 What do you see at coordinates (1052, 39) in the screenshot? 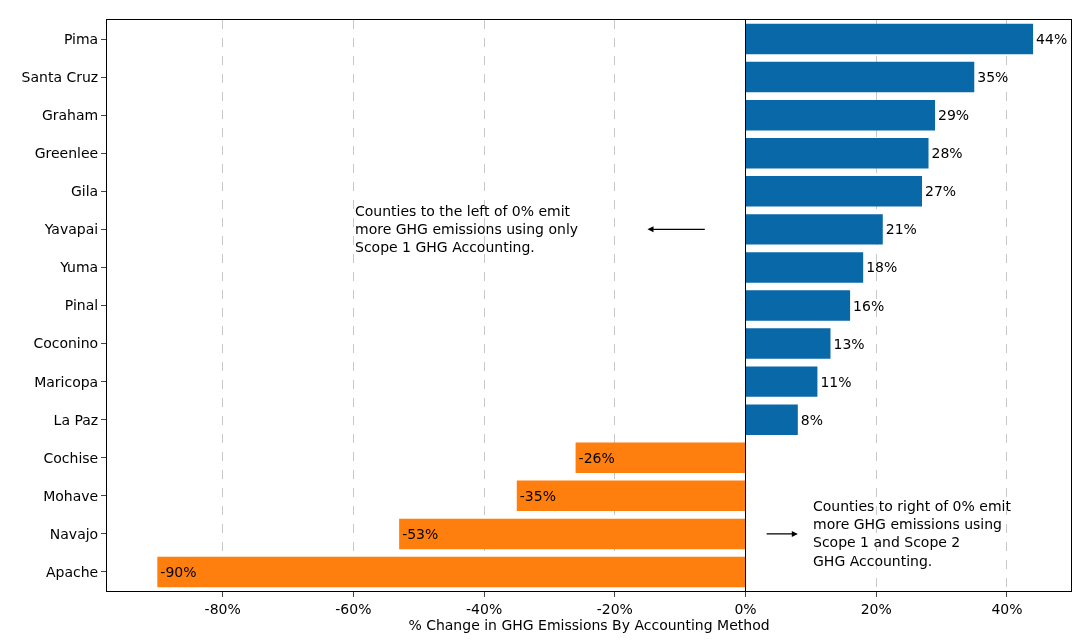
I see `data-label: 44%` at bounding box center [1052, 39].